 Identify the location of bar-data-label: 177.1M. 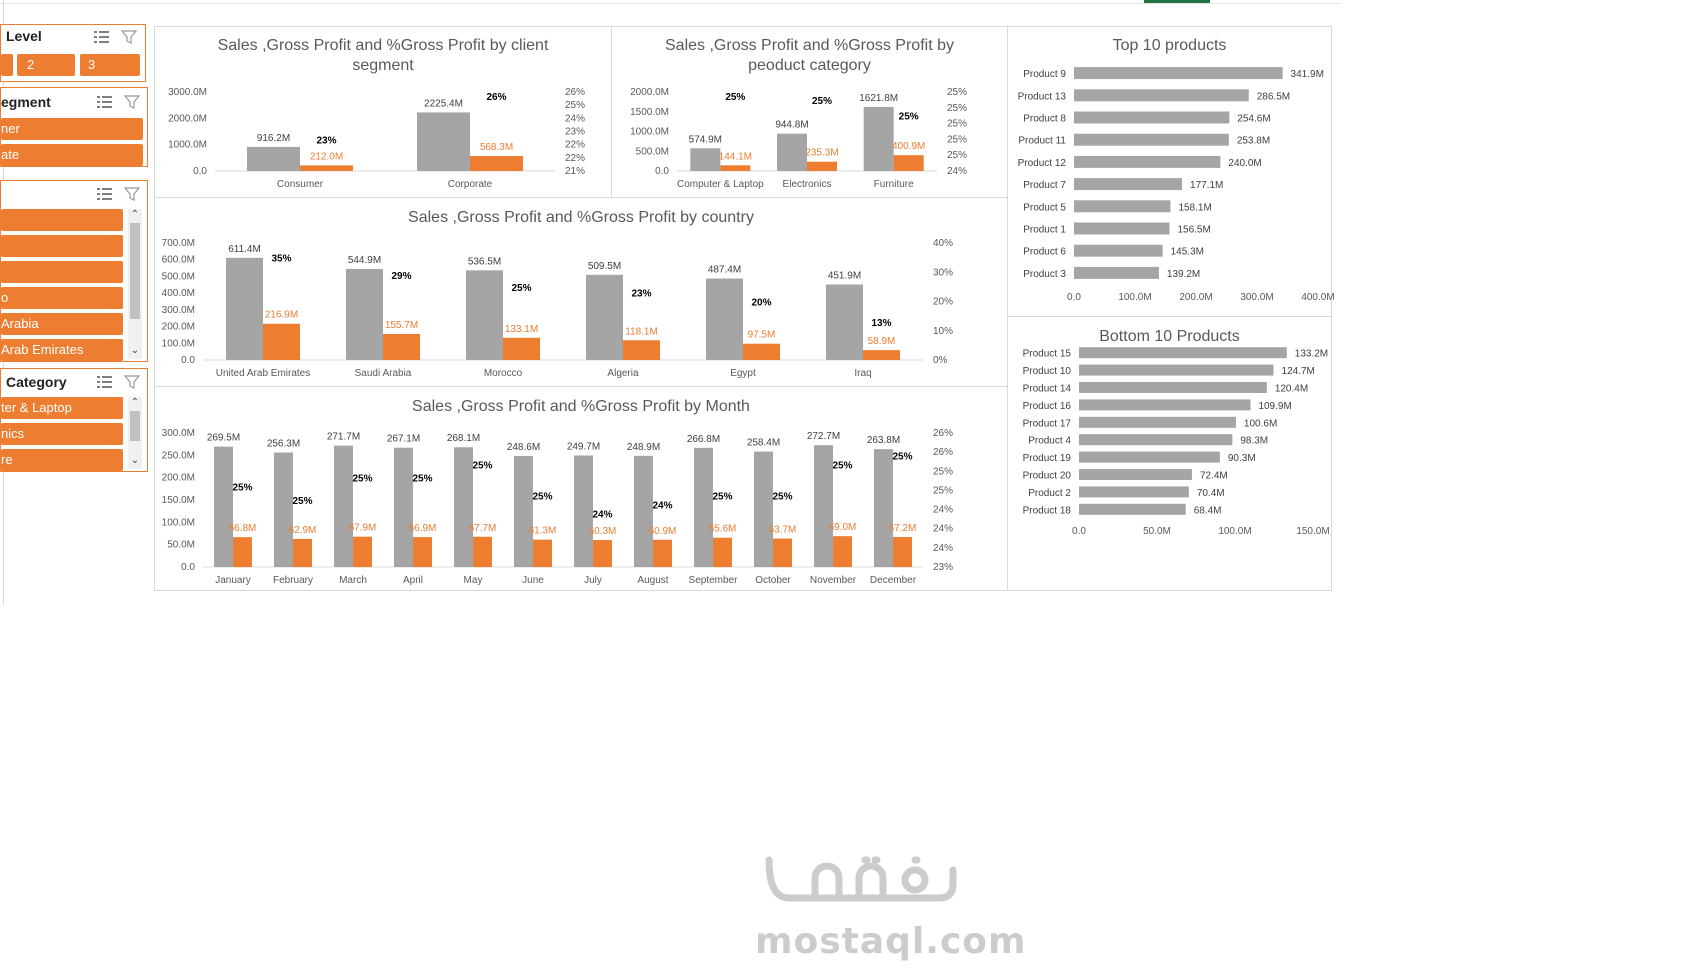
(1206, 185).